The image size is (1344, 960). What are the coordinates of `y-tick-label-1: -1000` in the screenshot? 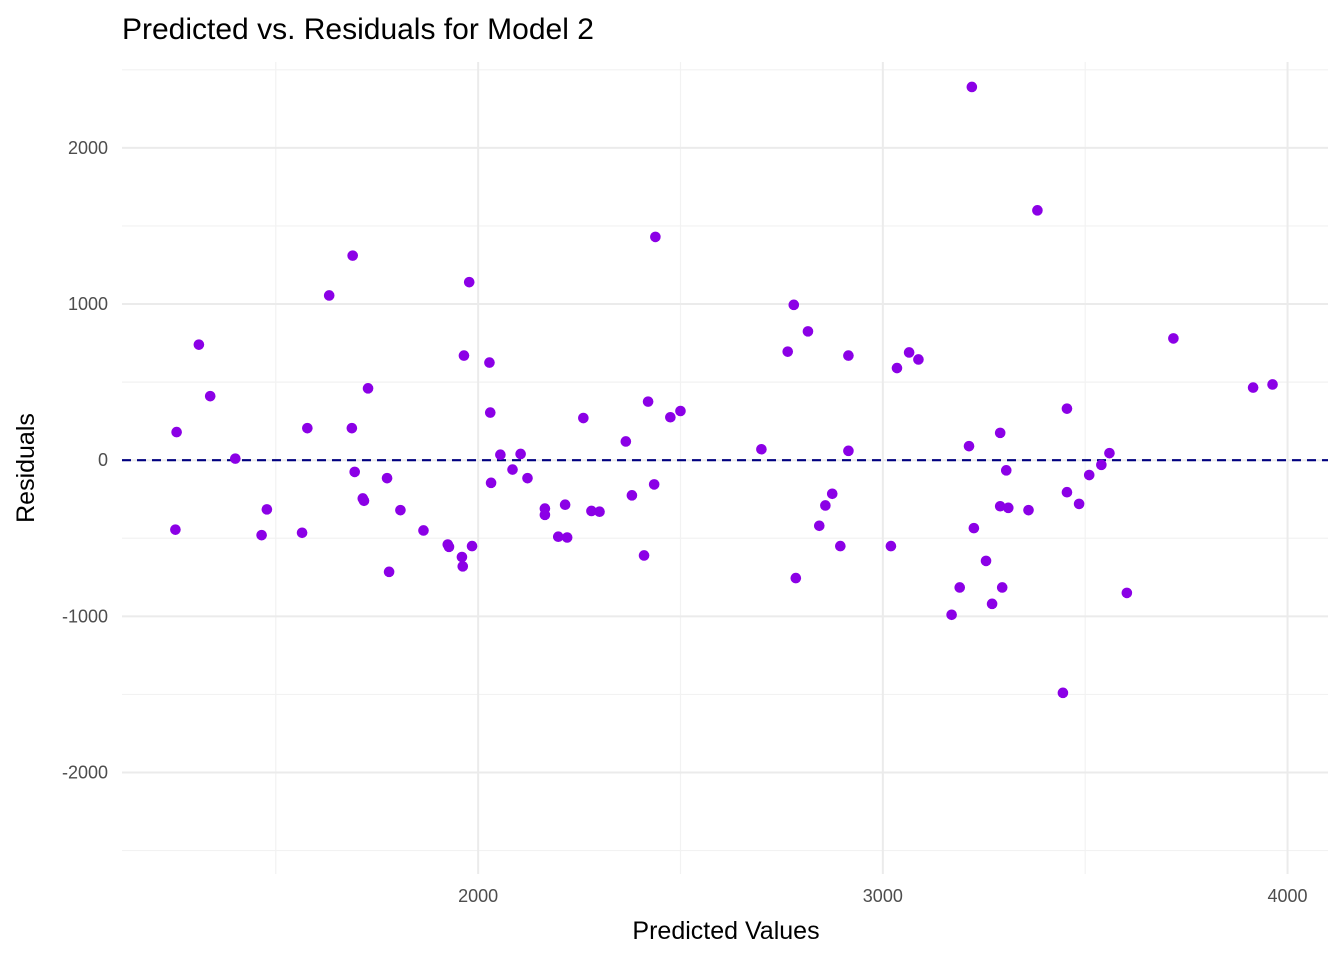 It's located at (85, 616).